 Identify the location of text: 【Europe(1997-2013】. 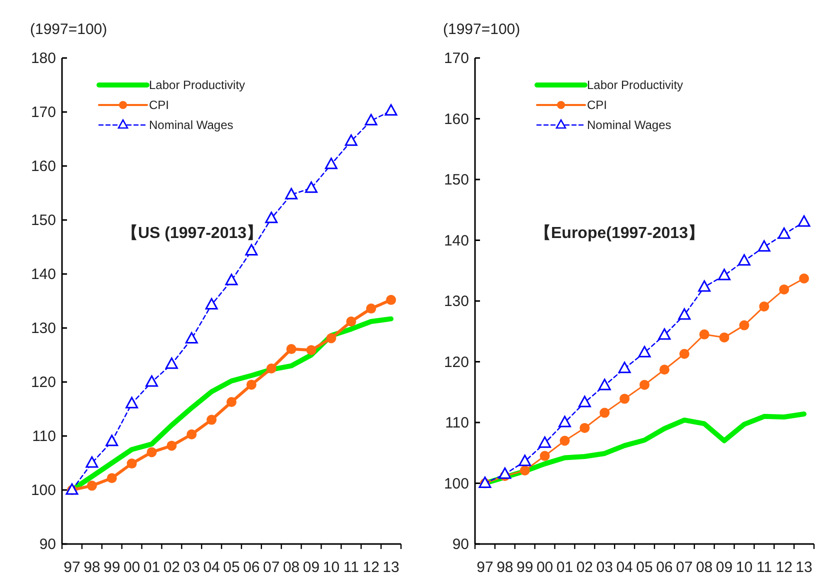
(619, 233).